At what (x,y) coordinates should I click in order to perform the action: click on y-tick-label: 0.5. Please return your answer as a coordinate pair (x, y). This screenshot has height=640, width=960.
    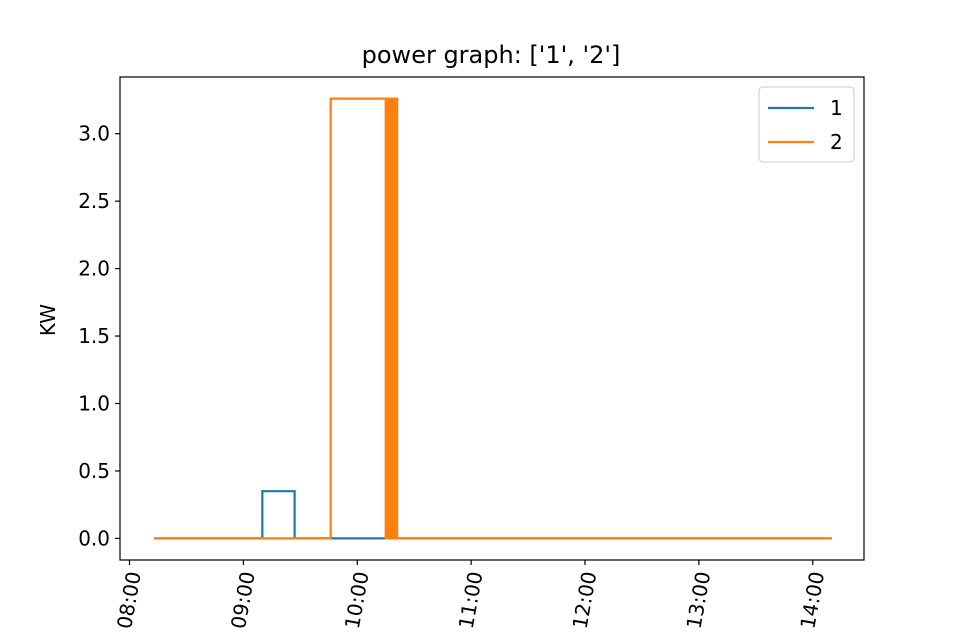
    Looking at the image, I should click on (94, 471).